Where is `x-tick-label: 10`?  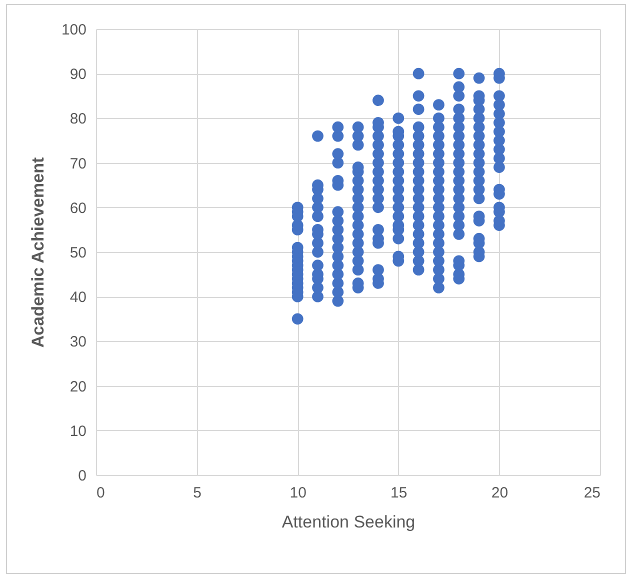 x-tick-label: 10 is located at coordinates (298, 493).